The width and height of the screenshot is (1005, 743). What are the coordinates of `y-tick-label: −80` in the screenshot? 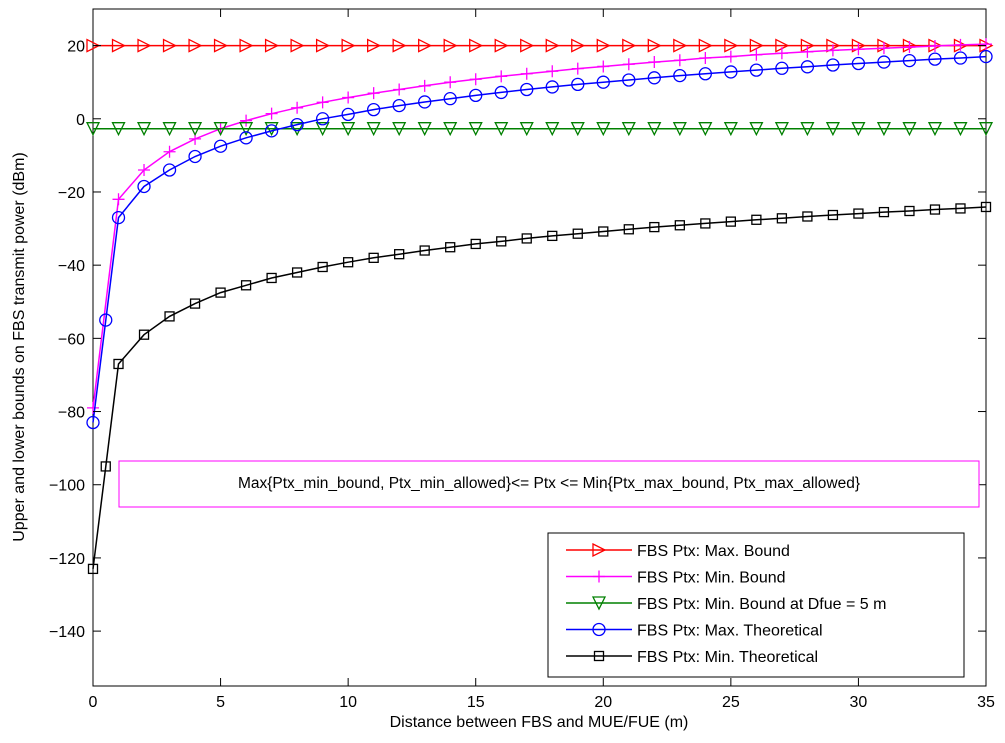 It's located at (71, 413).